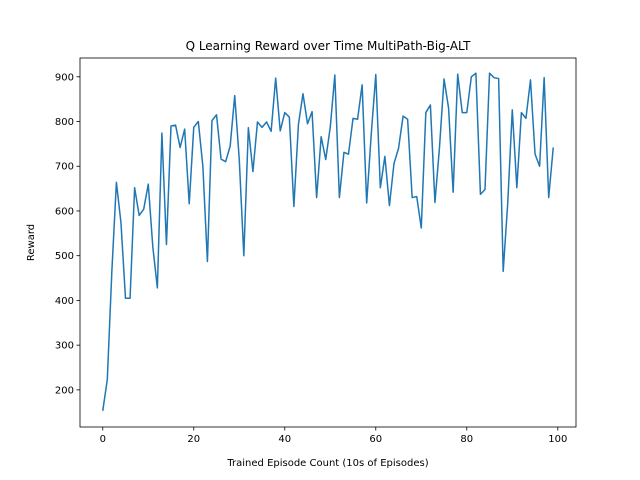 Image resolution: width=640 pixels, height=480 pixels. Describe the element at coordinates (64, 167) in the screenshot. I see `y-tick-label: 700` at that location.